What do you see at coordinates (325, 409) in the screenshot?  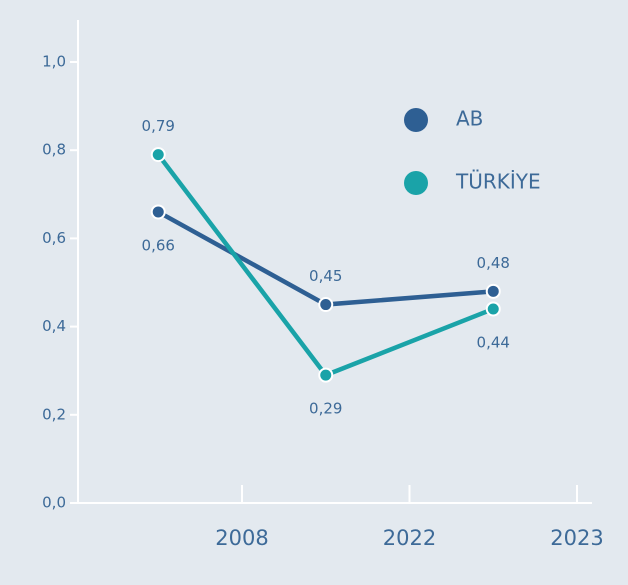 I see `value-label: 0,29` at bounding box center [325, 409].